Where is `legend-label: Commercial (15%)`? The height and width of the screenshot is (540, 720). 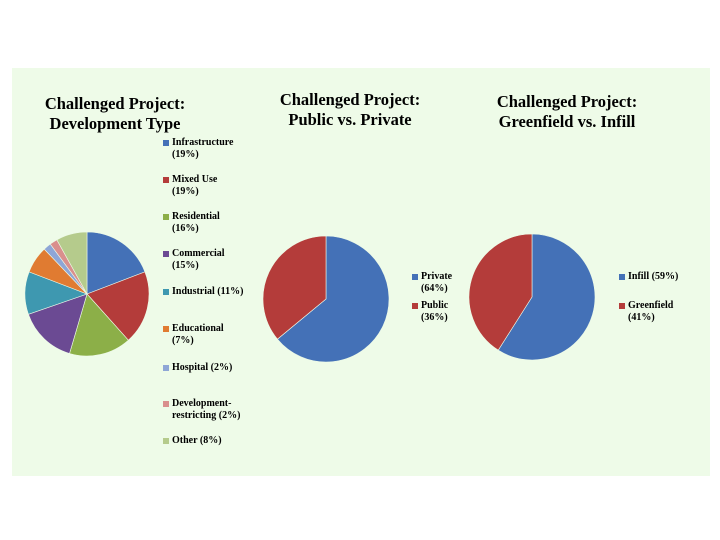 legend-label: Commercial (15%) is located at coordinates (198, 259).